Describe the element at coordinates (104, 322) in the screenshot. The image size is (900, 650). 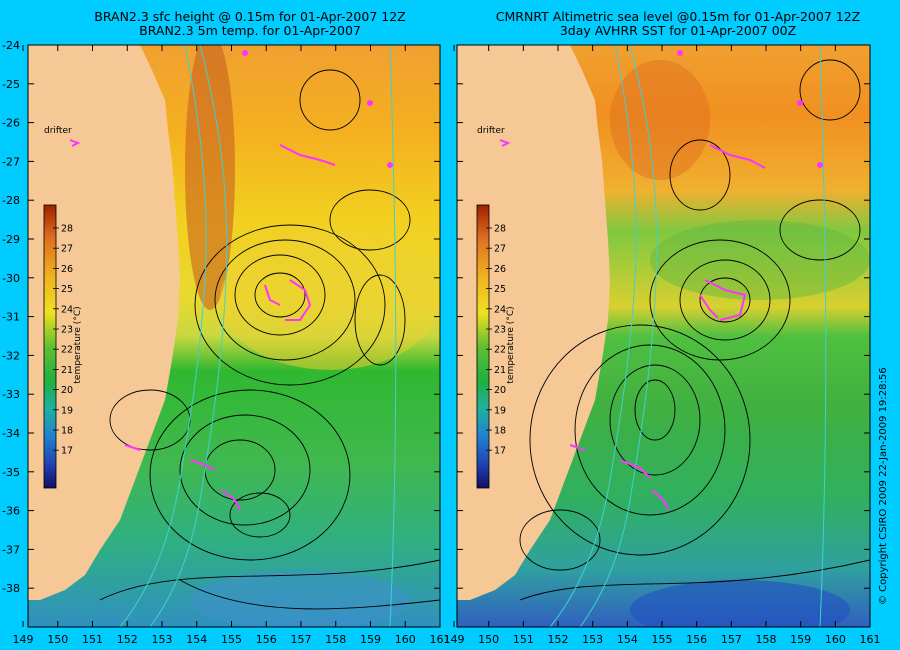
I see `left-land-australia` at that location.